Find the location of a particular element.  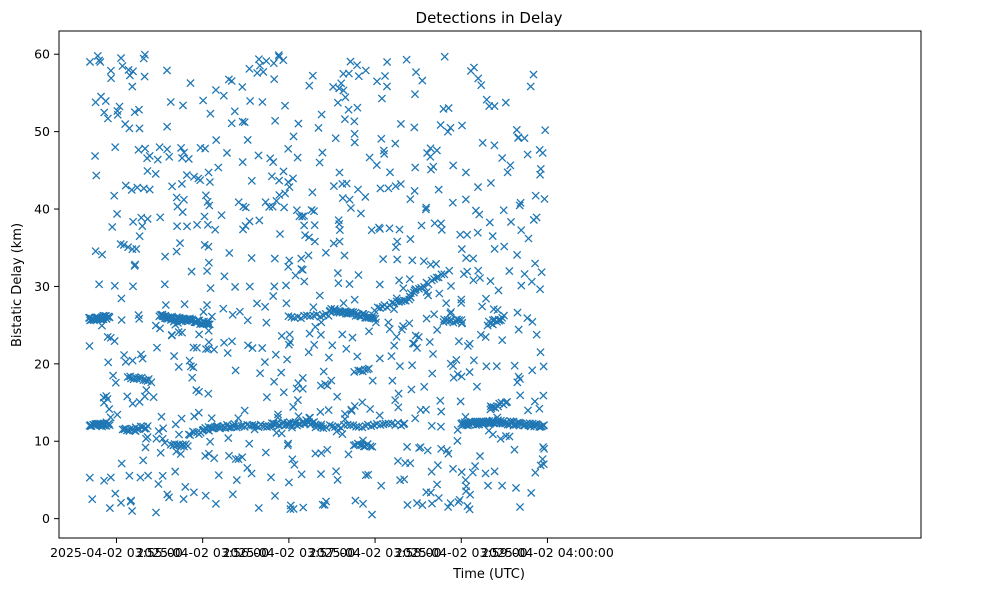

x-tick-label: 2025-04-02 03:57:00 is located at coordinates (288, 552).